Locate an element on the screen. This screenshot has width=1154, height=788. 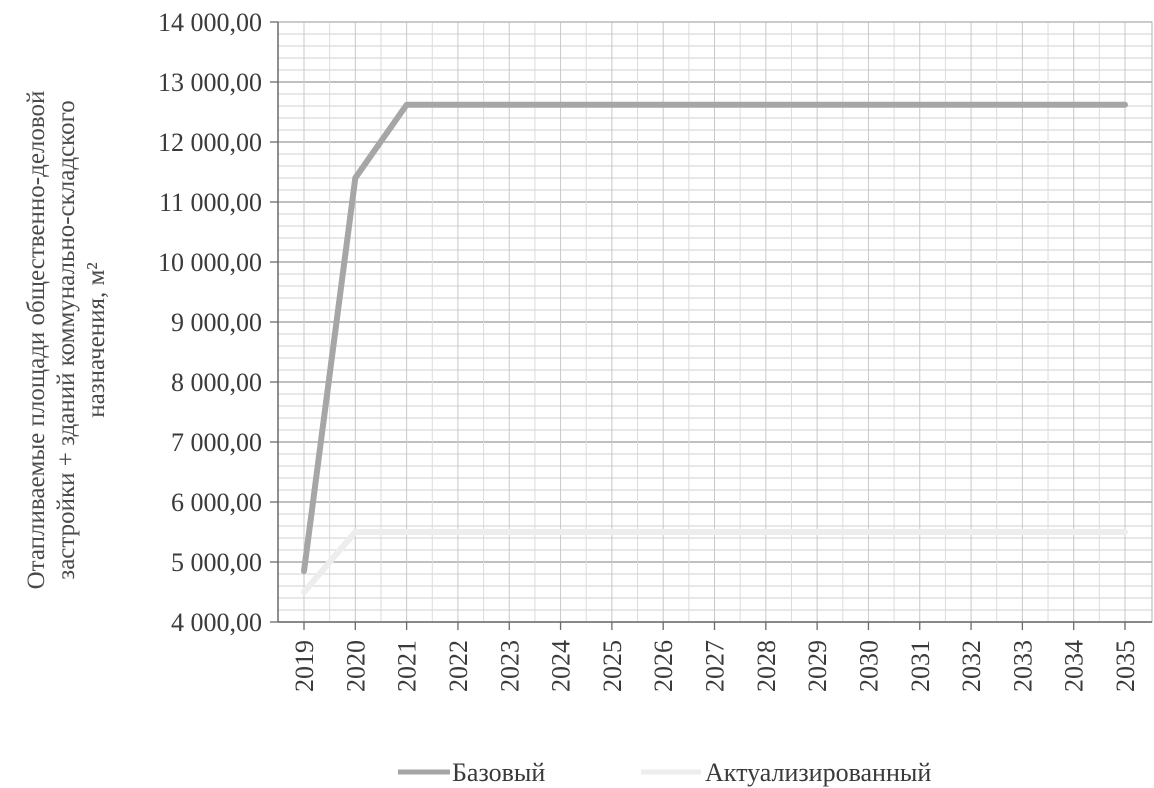
x-tick-label: 2024 is located at coordinates (561, 666).